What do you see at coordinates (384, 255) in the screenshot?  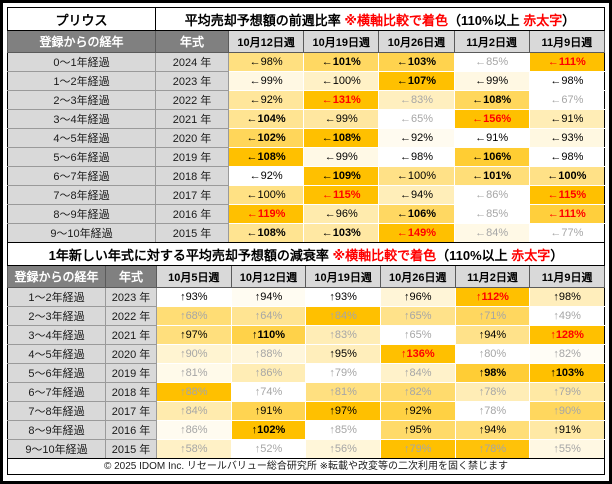 I see `title-segment-red: ※横軸比較で着色` at bounding box center [384, 255].